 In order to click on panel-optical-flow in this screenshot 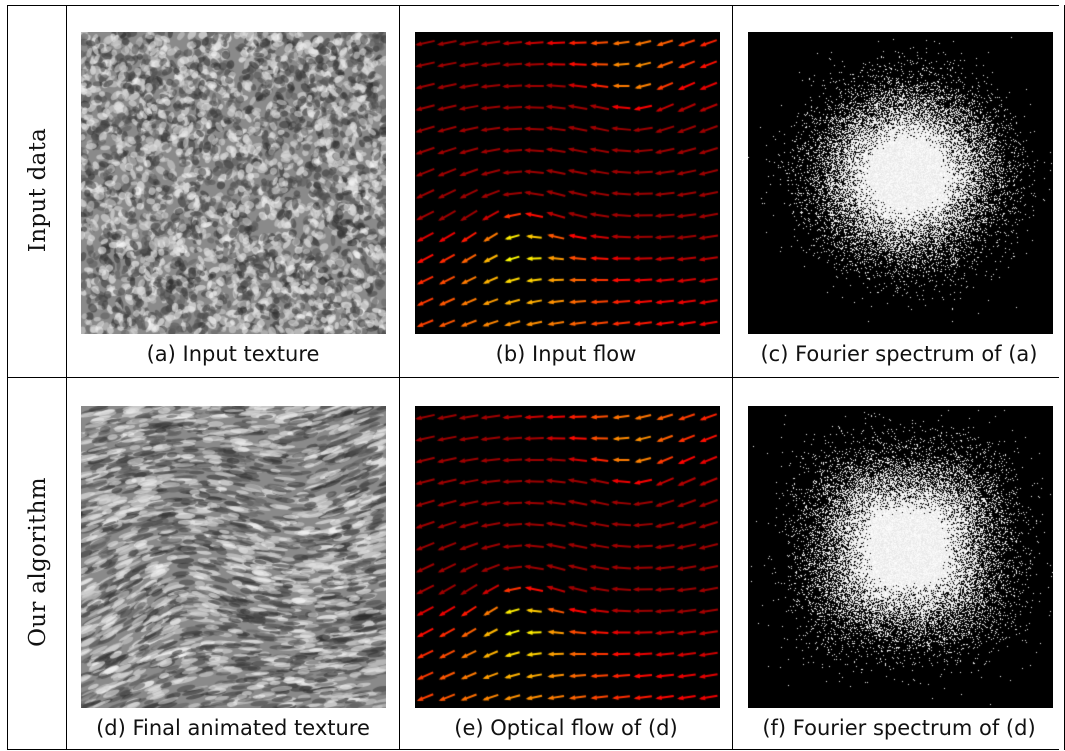, I will do `click(567, 557)`.